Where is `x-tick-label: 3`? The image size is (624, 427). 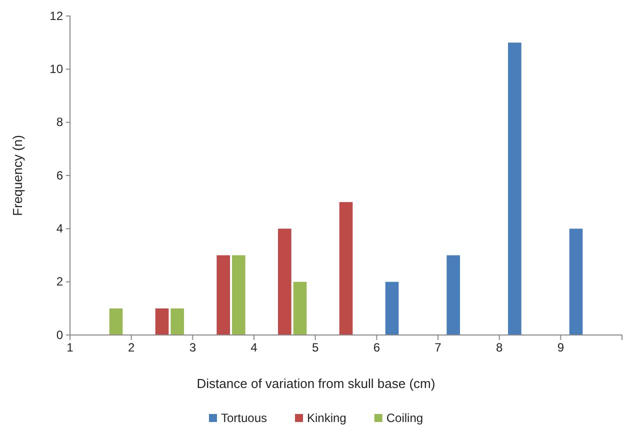 x-tick-label: 3 is located at coordinates (192, 347).